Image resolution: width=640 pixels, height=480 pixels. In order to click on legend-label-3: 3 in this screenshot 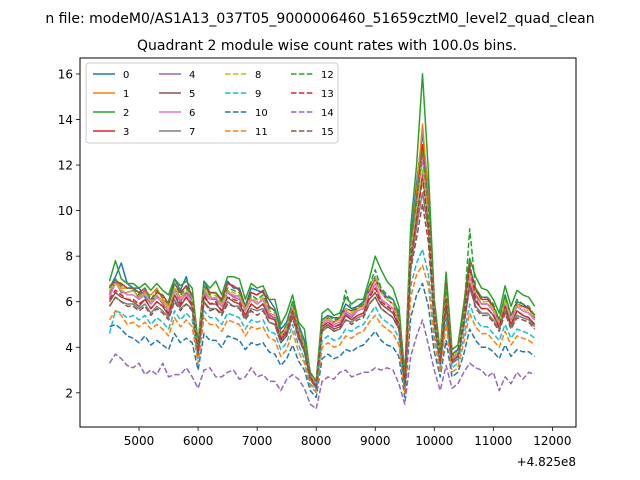, I will do `click(126, 132)`.